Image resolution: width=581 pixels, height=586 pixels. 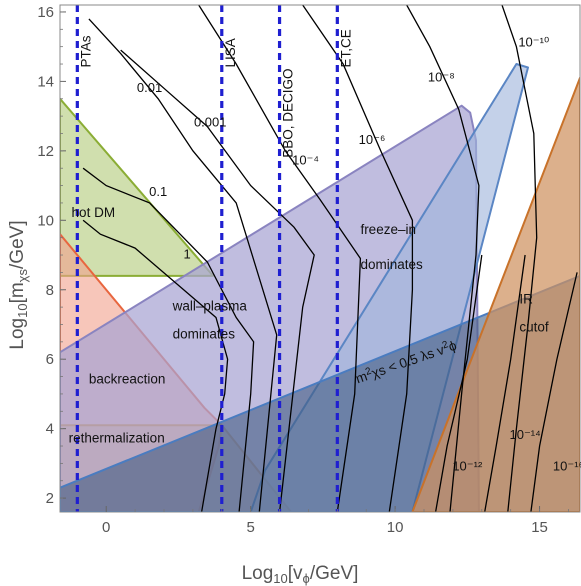 I want to click on freeze-in-label-line2: dominates, so click(x=391, y=264).